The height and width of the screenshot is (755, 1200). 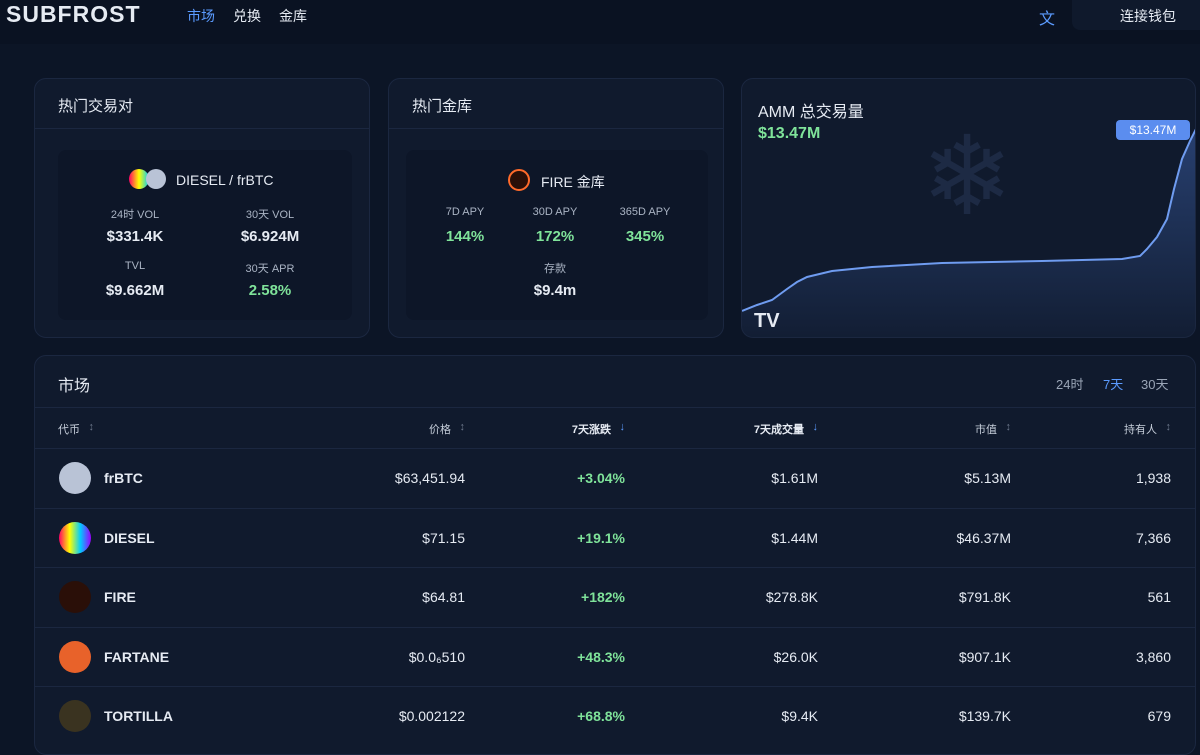 What do you see at coordinates (987, 478) in the screenshot?
I see `table-cell: $5.13M` at bounding box center [987, 478].